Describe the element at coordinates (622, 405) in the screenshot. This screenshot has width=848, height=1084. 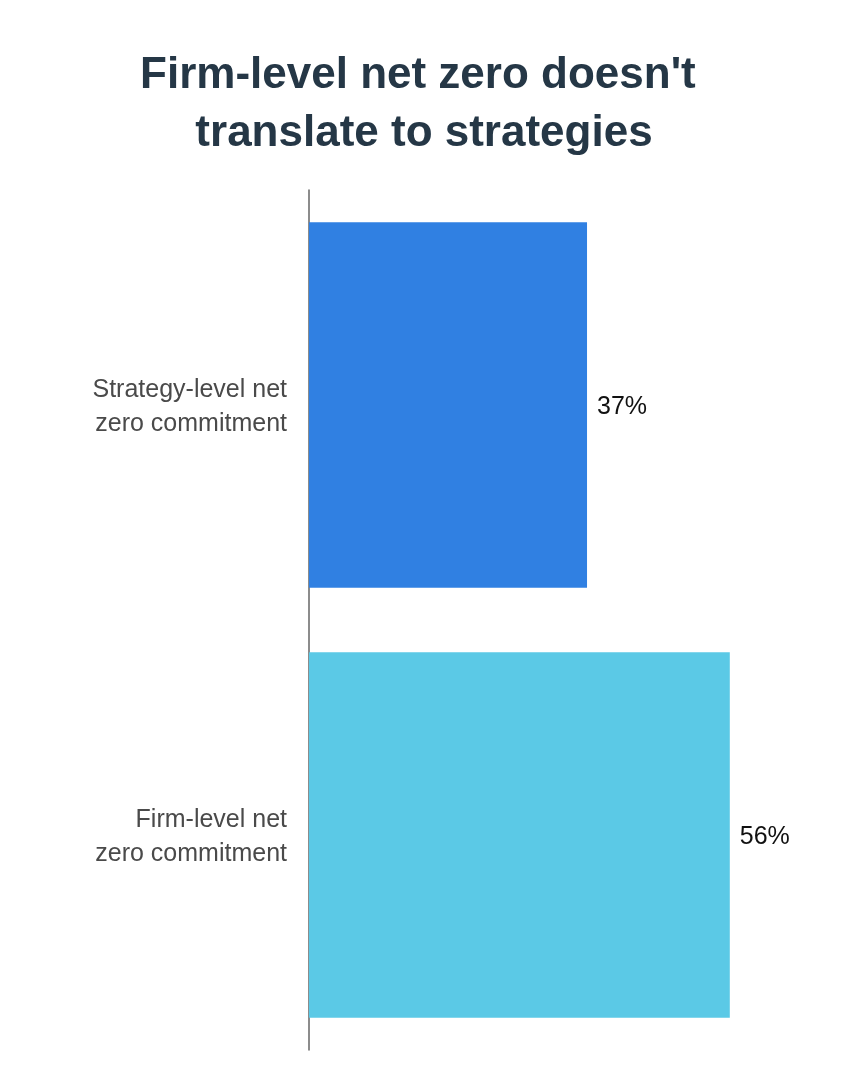
I see `data-label: 37%` at that location.